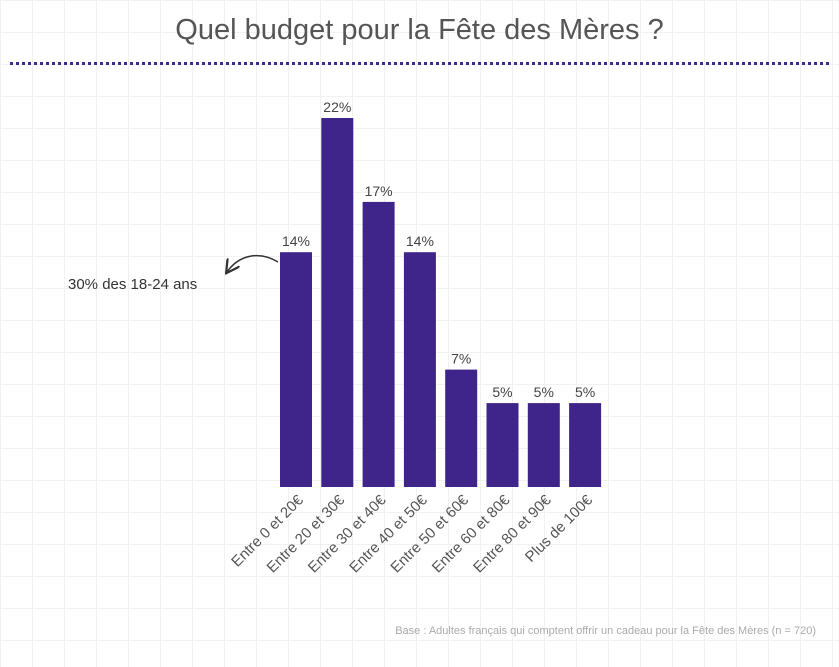 The height and width of the screenshot is (667, 839). What do you see at coordinates (133, 284) in the screenshot?
I see `annotation-text: 30% des 18-24 ans` at bounding box center [133, 284].